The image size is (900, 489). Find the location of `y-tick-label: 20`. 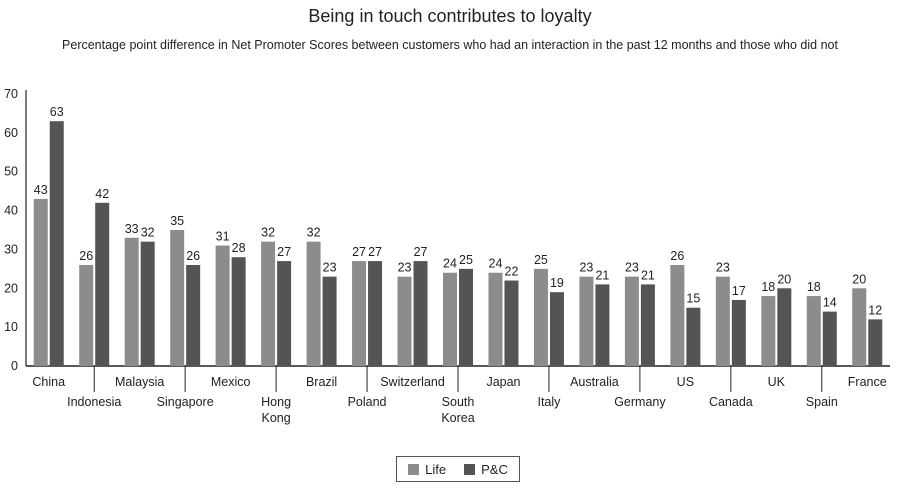

y-tick-label: 20 is located at coordinates (11, 288).